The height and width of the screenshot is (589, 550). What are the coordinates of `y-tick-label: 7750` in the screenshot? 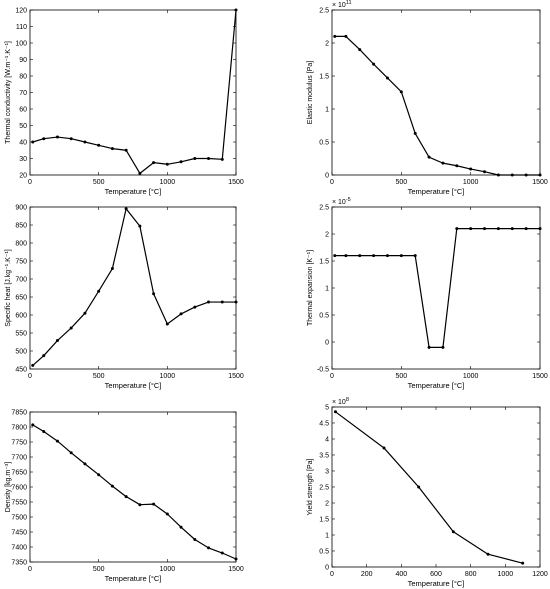 It's located at (19, 443).